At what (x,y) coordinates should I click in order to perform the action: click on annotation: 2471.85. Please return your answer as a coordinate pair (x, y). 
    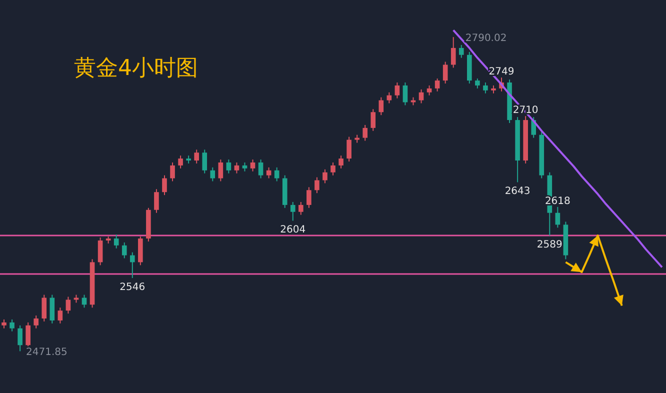
    Looking at the image, I should click on (47, 352).